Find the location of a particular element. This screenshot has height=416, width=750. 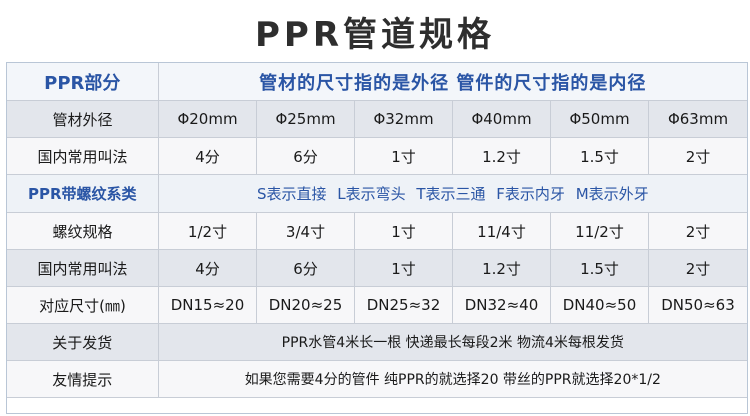

thread-section-row: PPR带螺纹系类 S表示直接 L表示弯头 T表示三通 F表示内牙 M表示外牙 is located at coordinates (377, 194).